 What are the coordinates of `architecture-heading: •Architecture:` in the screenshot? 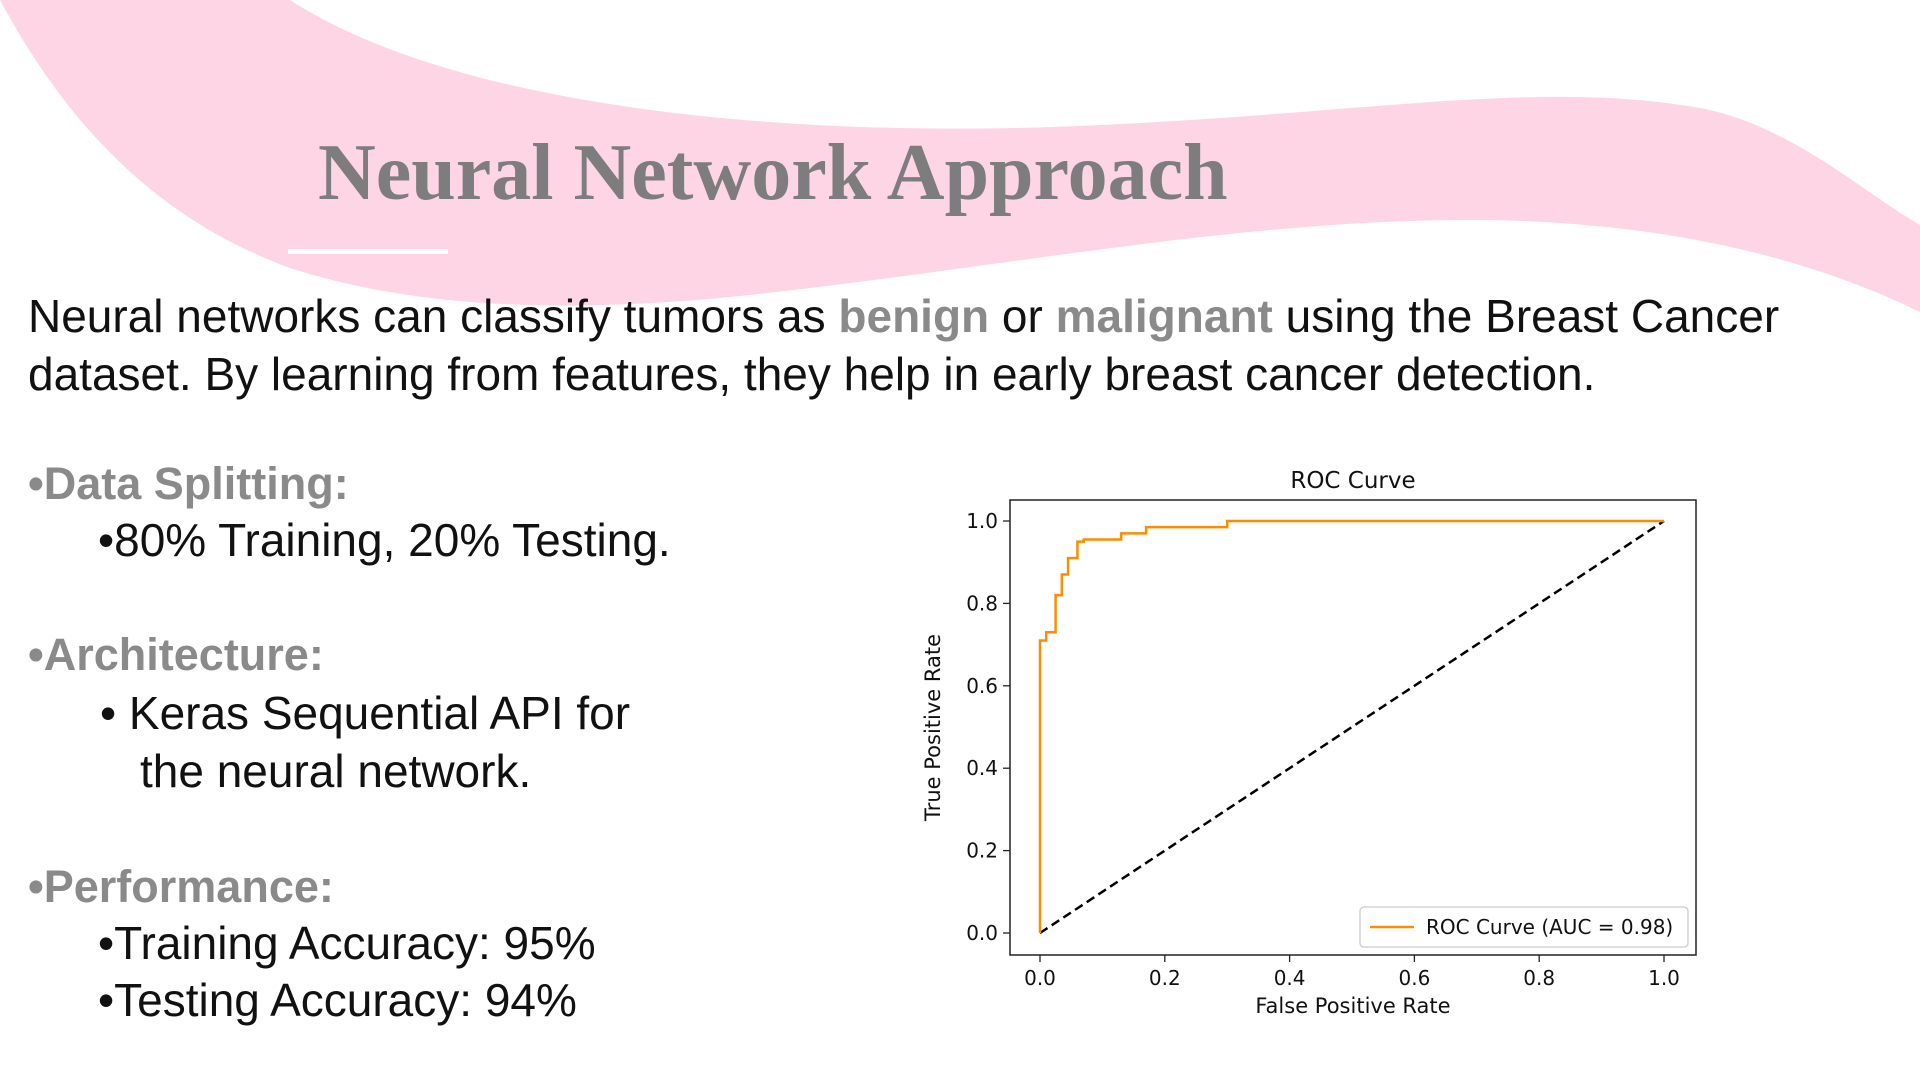 It's located at (176, 654).